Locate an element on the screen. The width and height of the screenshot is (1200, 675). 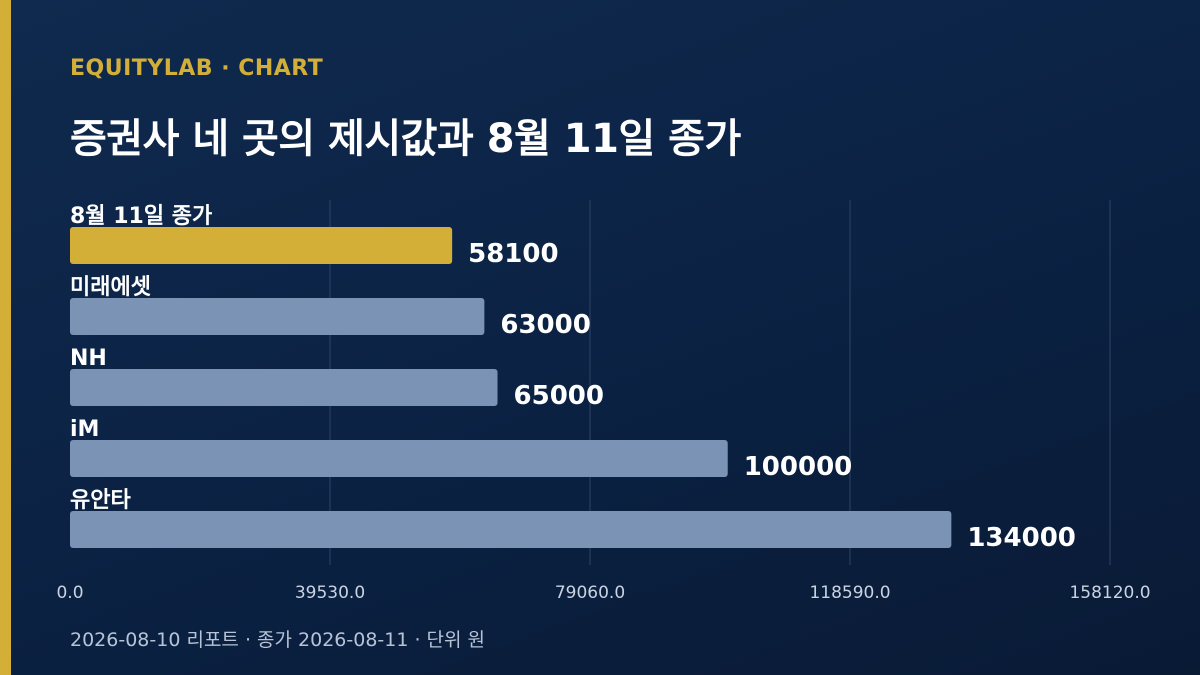
data-label: 58100 is located at coordinates (513, 254).